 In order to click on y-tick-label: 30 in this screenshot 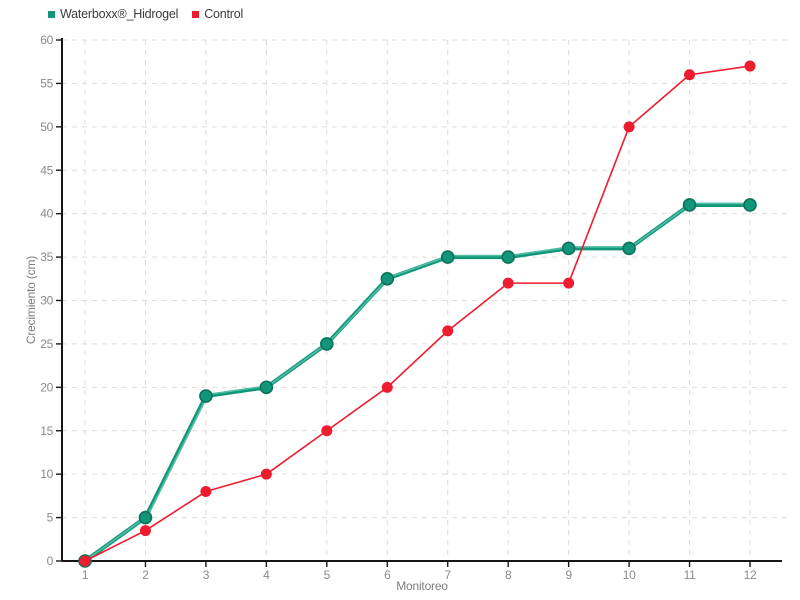, I will do `click(46, 301)`.